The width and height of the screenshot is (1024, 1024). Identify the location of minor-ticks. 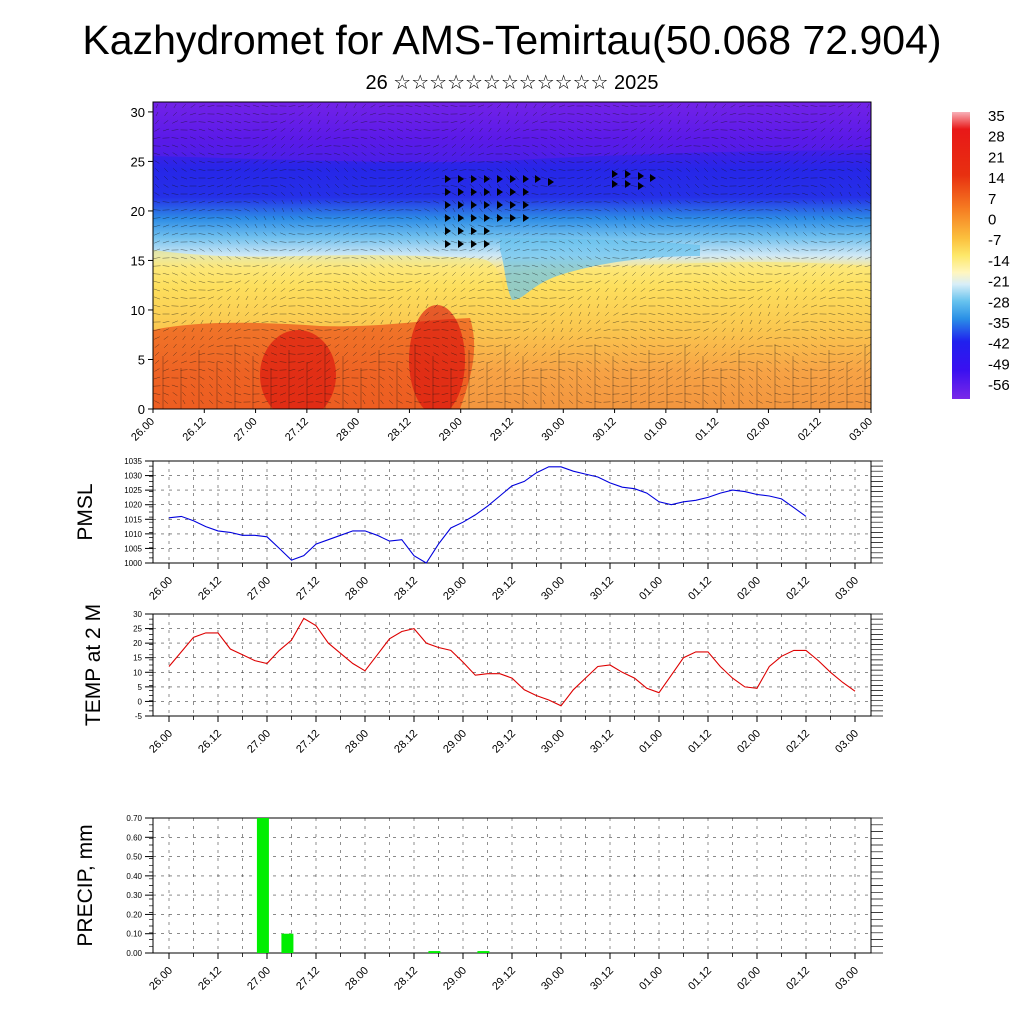
(516, 885).